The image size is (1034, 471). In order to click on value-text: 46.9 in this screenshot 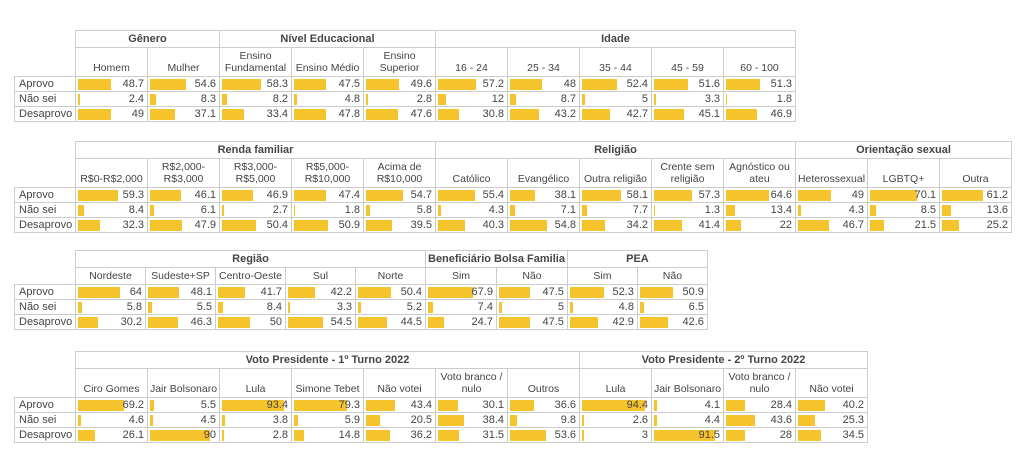, I will do `click(277, 195)`.